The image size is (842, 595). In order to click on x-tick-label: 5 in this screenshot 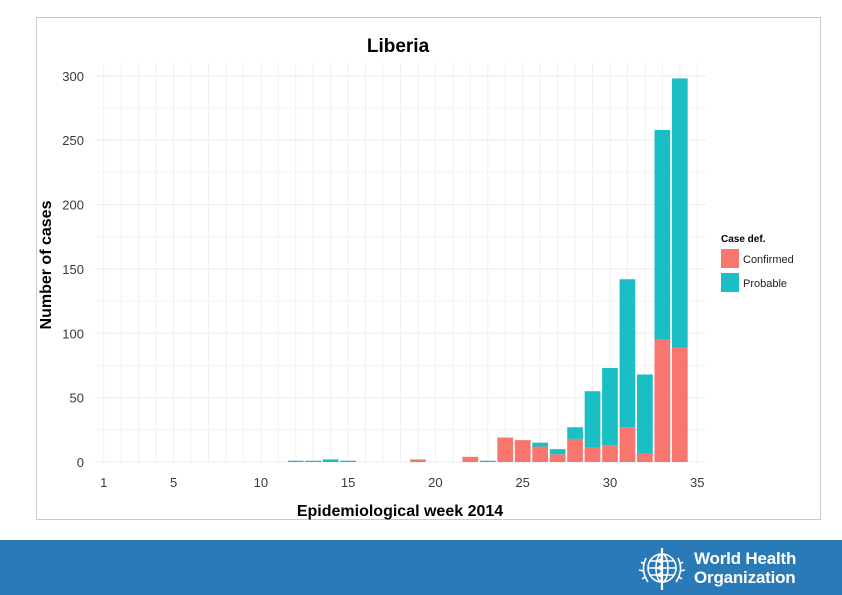, I will do `click(173, 482)`.